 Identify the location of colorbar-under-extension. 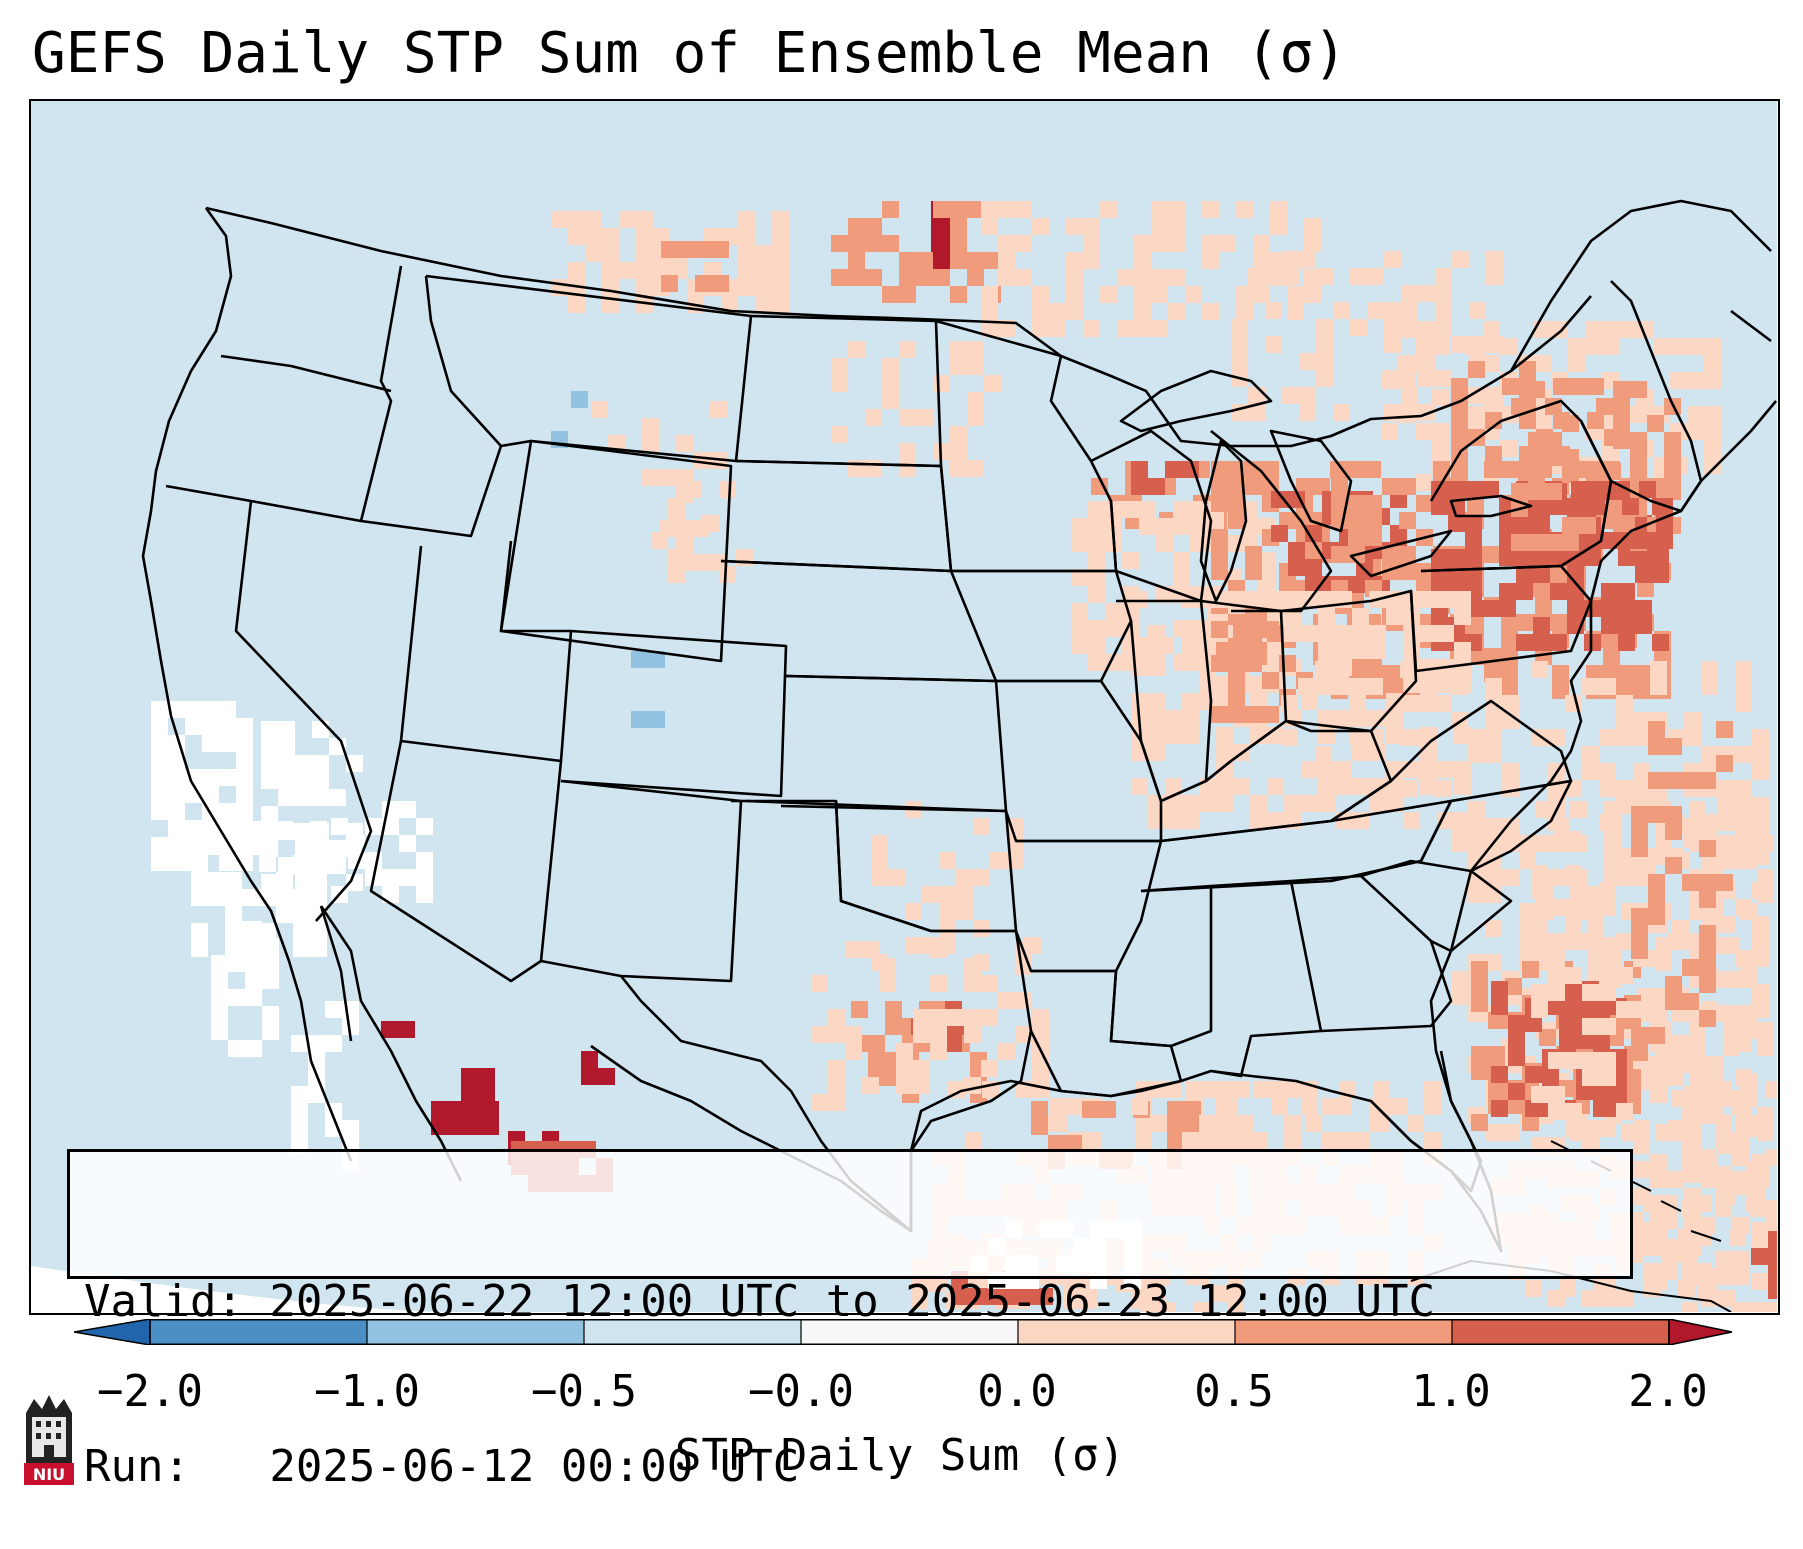
(112, 1332).